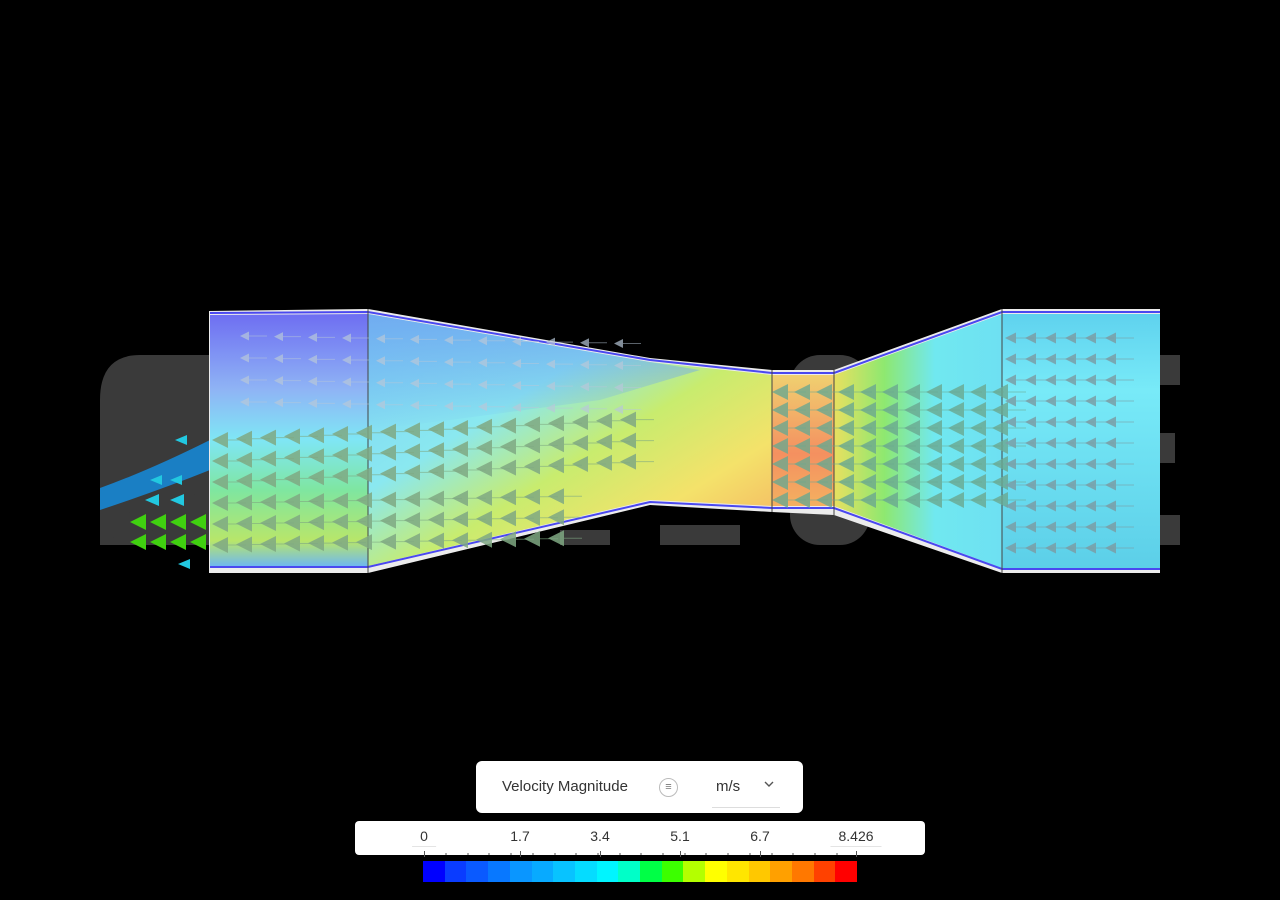  I want to click on color-scale-bar, so click(640, 871).